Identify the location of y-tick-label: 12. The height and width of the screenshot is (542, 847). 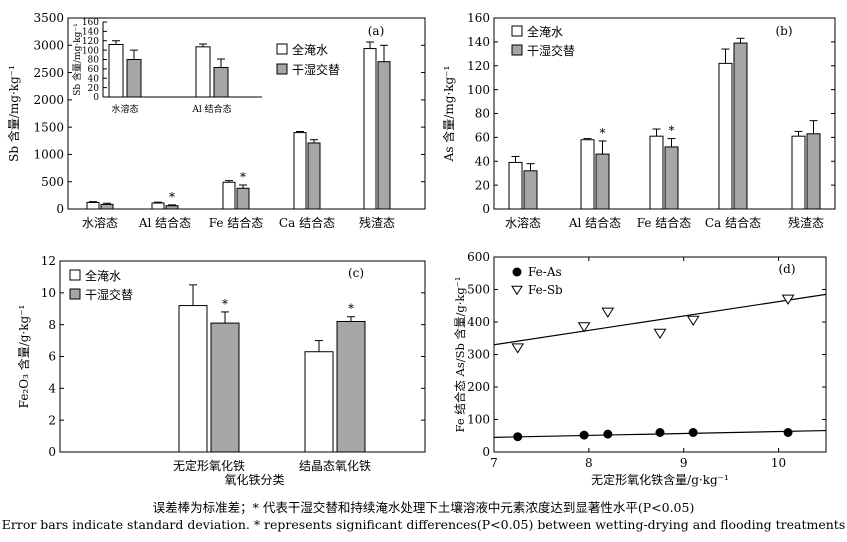
(48, 261).